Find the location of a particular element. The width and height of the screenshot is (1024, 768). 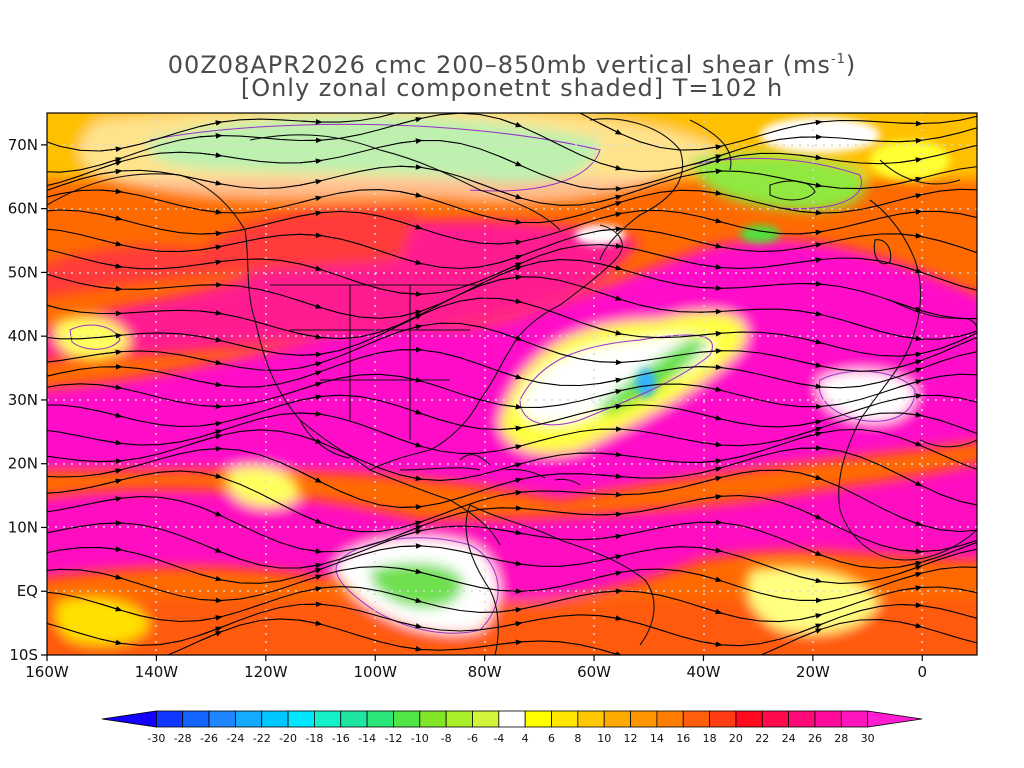

colorbar-label: 10 is located at coordinates (604, 738).